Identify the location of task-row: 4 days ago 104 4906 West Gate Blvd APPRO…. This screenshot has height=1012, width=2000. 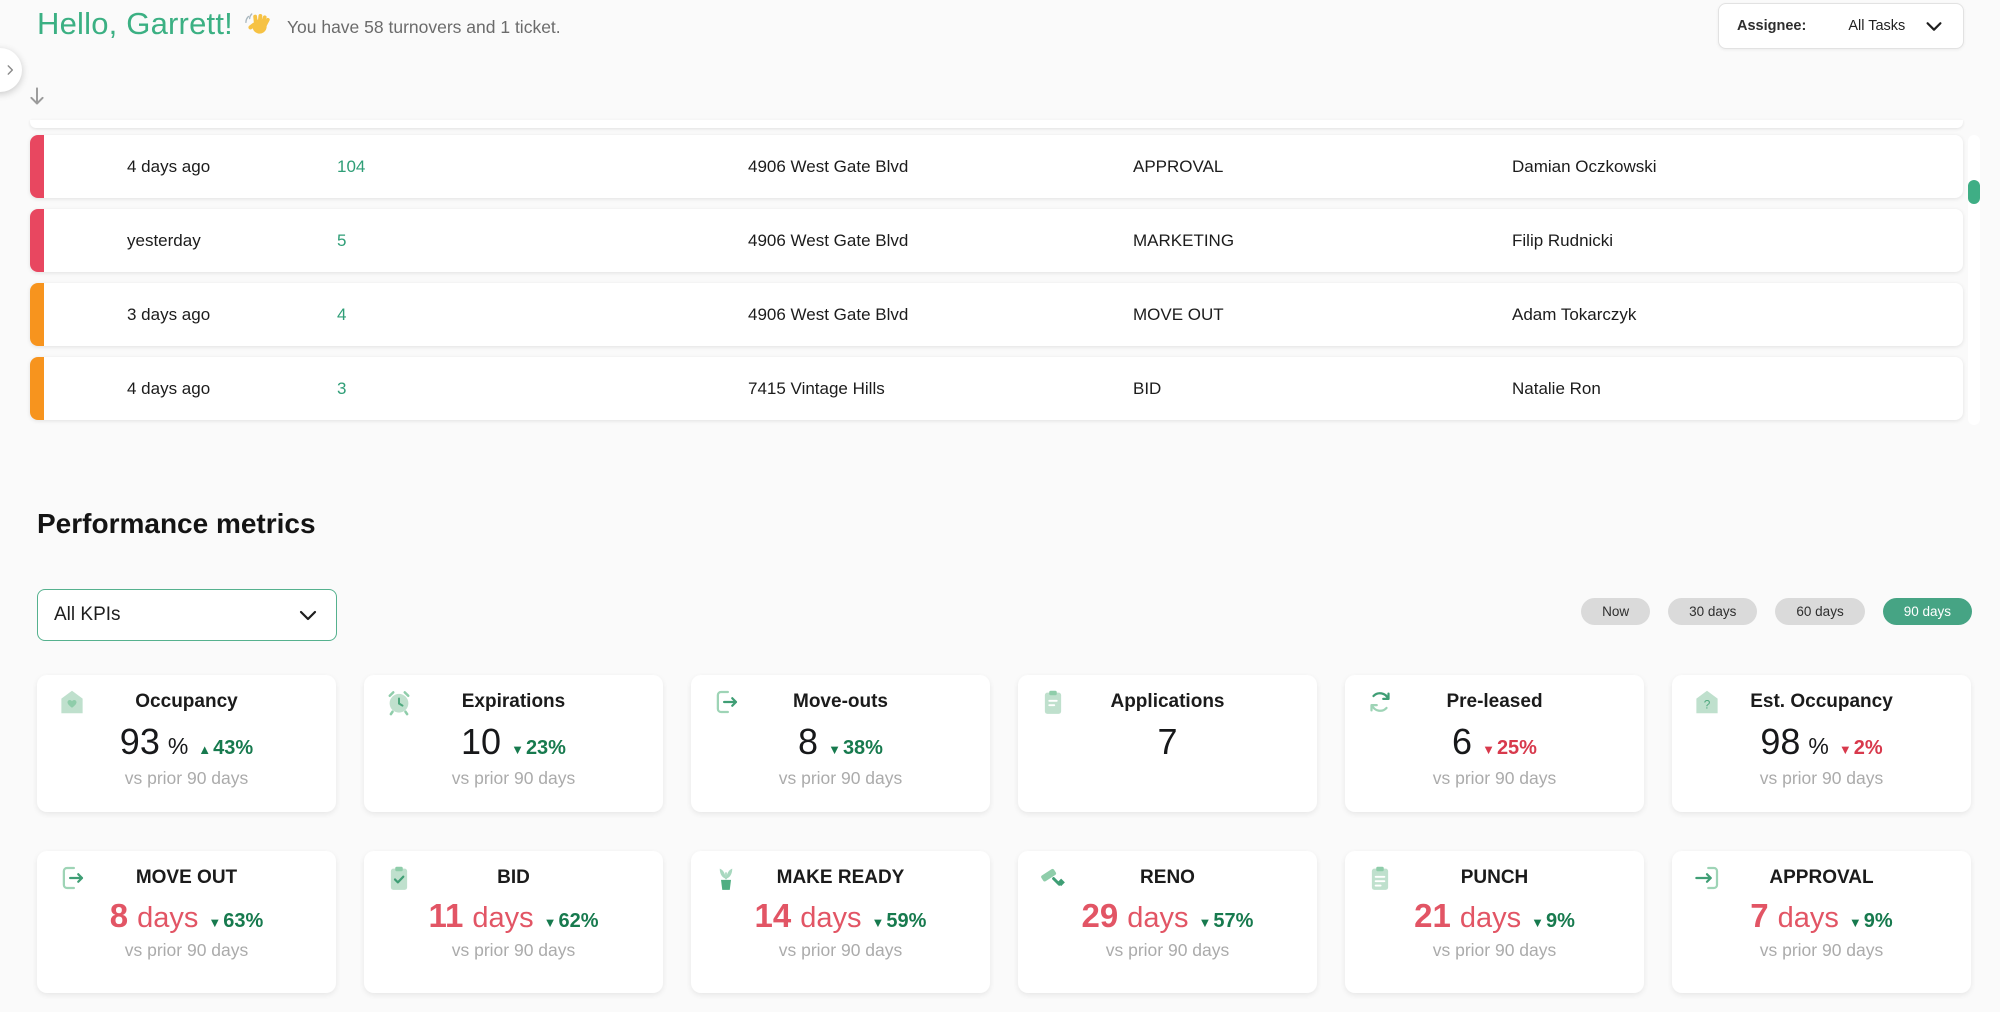
(996, 166).